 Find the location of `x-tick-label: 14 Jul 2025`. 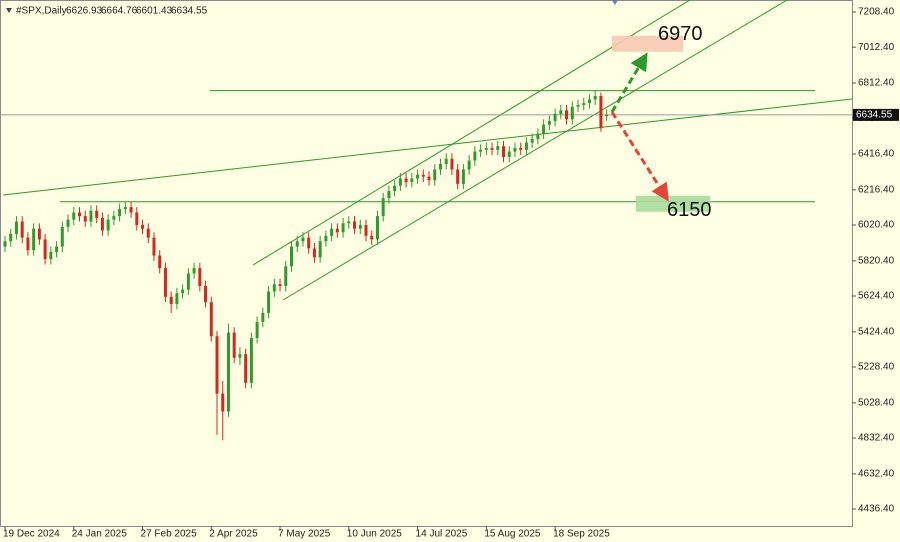

x-tick-label: 14 Jul 2025 is located at coordinates (442, 534).